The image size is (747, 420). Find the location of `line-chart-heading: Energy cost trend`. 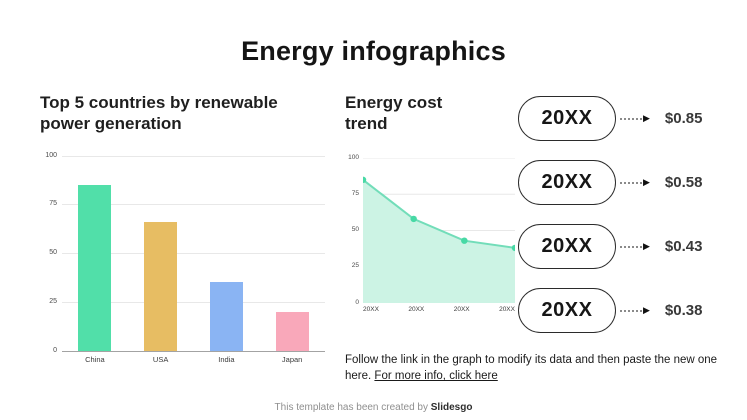

line-chart-heading: Energy cost trend is located at coordinates (394, 113).